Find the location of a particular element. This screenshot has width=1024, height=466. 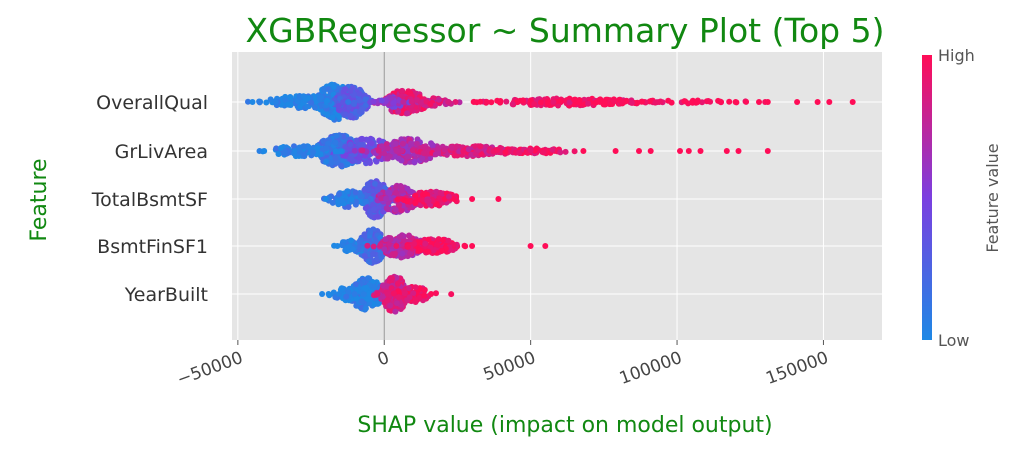

colorbar-low-label: Low is located at coordinates (954, 340).